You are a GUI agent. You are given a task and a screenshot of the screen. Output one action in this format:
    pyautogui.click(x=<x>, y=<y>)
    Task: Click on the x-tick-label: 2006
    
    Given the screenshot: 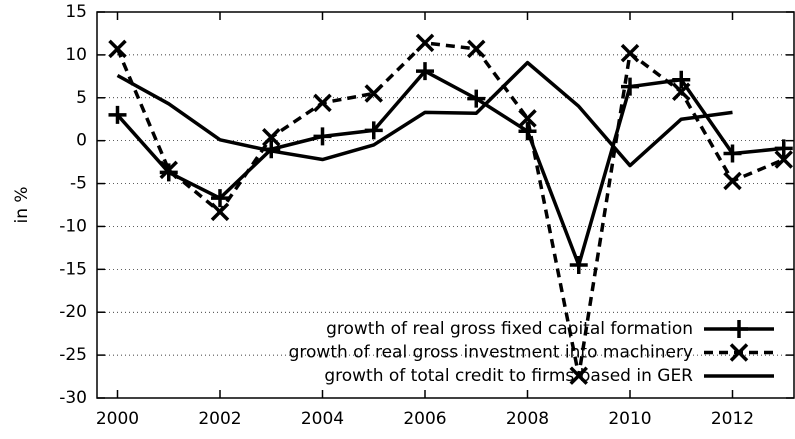 What is the action you would take?
    pyautogui.click(x=424, y=419)
    